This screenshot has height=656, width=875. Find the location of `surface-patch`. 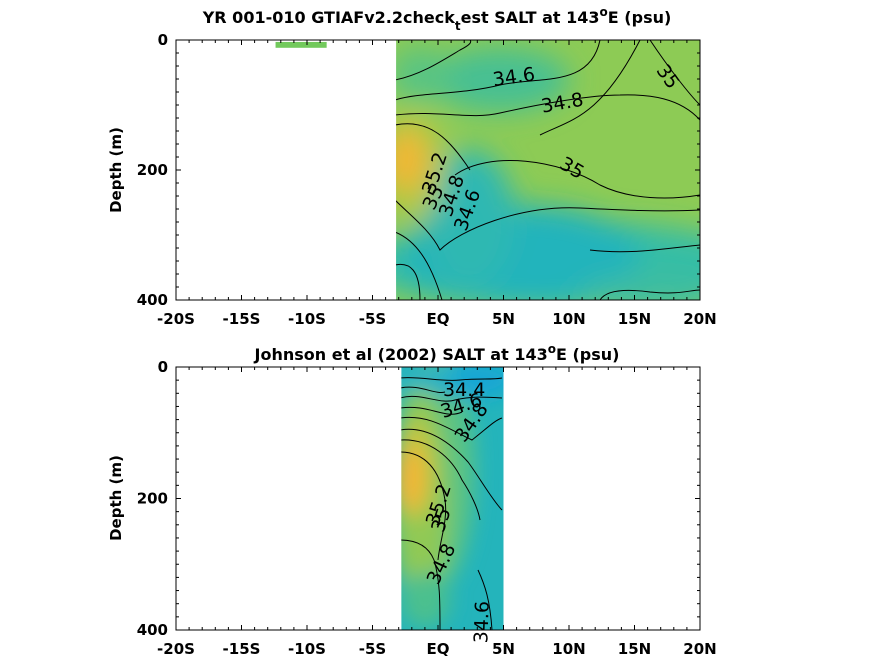

surface-patch is located at coordinates (301, 44).